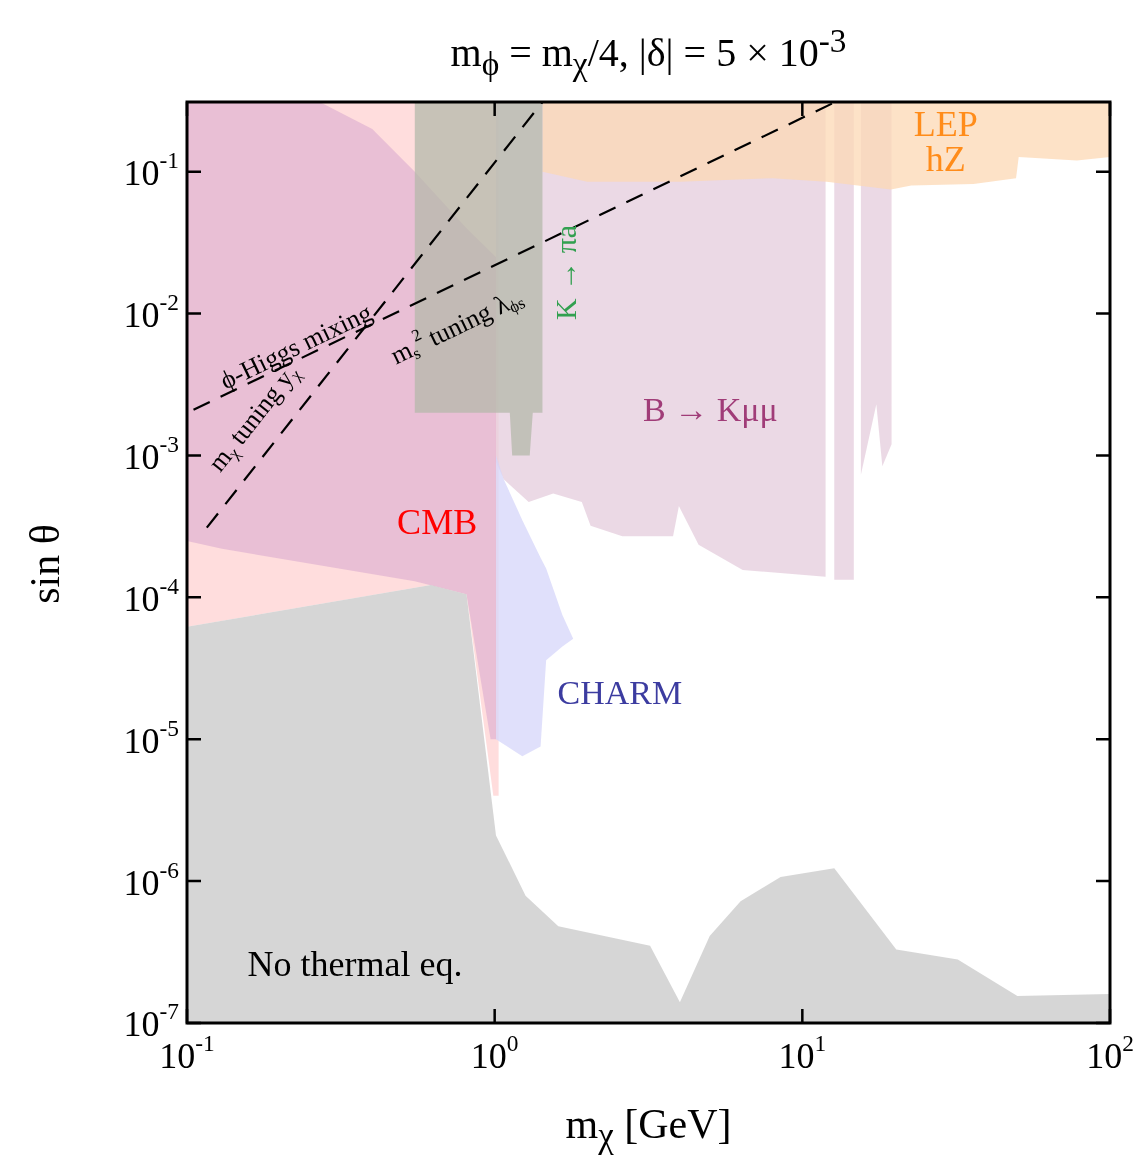 The height and width of the screenshot is (1162, 1146). Describe the element at coordinates (437, 522) in the screenshot. I see `annotation: CMB` at that location.